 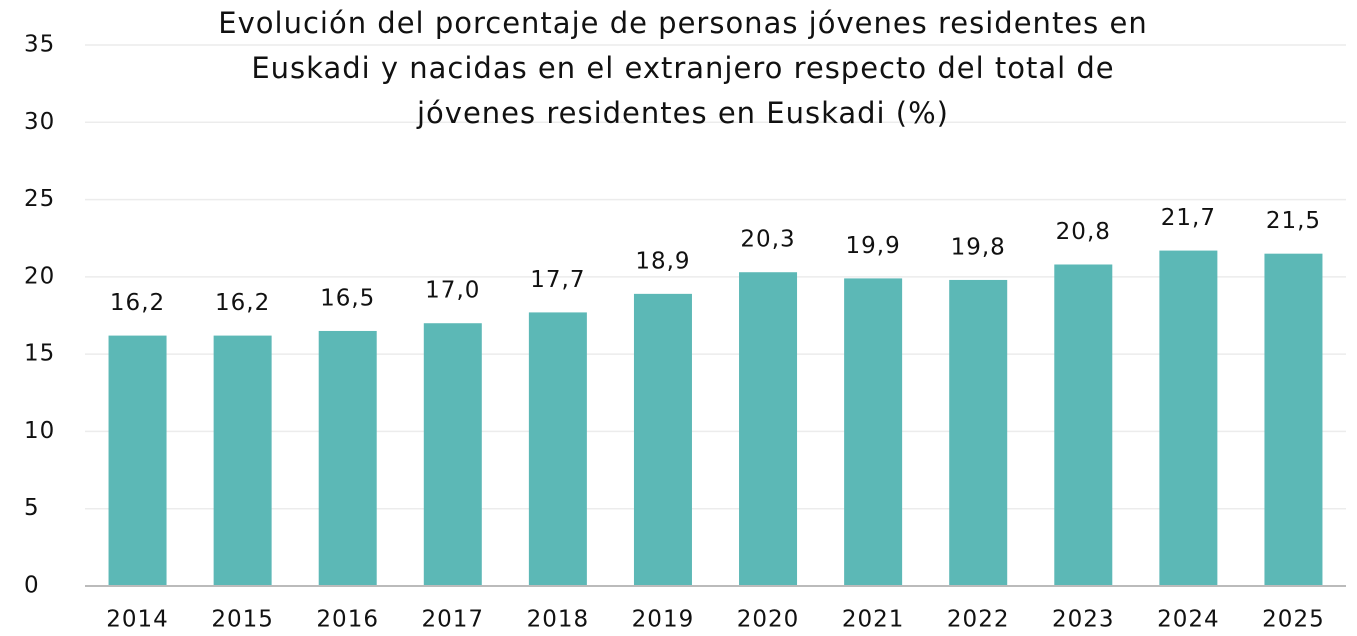 What do you see at coordinates (32, 508) in the screenshot?
I see `y-tick-label: 5` at bounding box center [32, 508].